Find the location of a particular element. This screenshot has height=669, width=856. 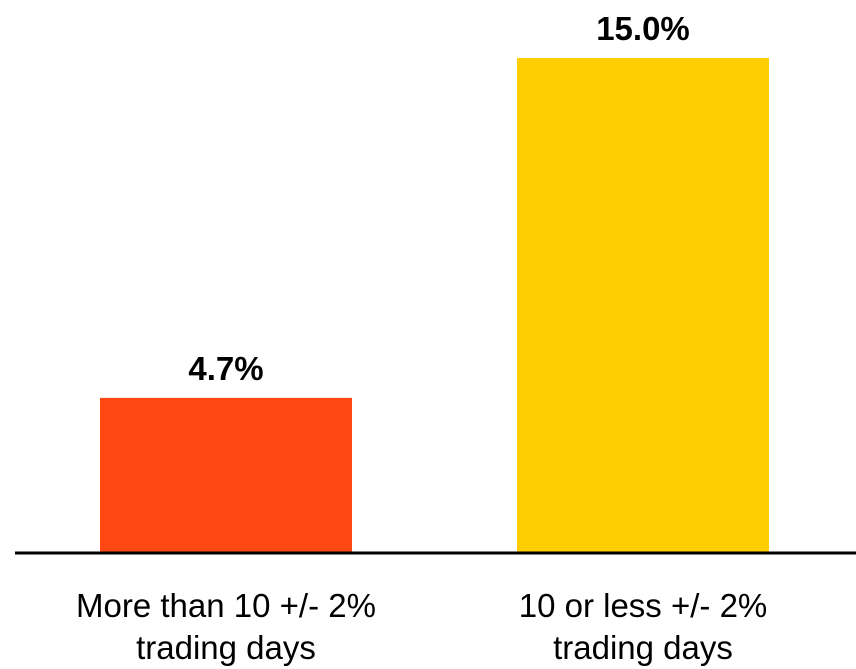

category-label-2-line-2: trading days is located at coordinates (643, 647).